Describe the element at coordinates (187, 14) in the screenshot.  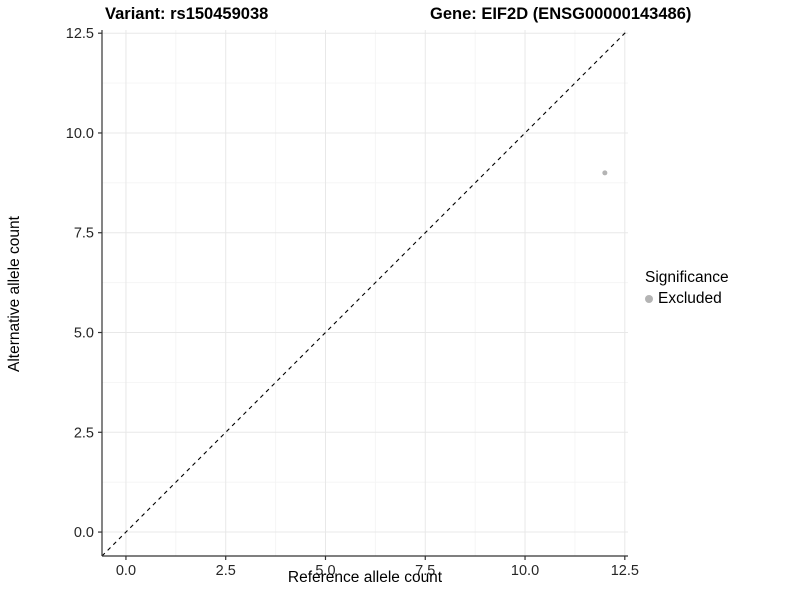
I see `plot-title-variant: Variant: rs150459038` at that location.